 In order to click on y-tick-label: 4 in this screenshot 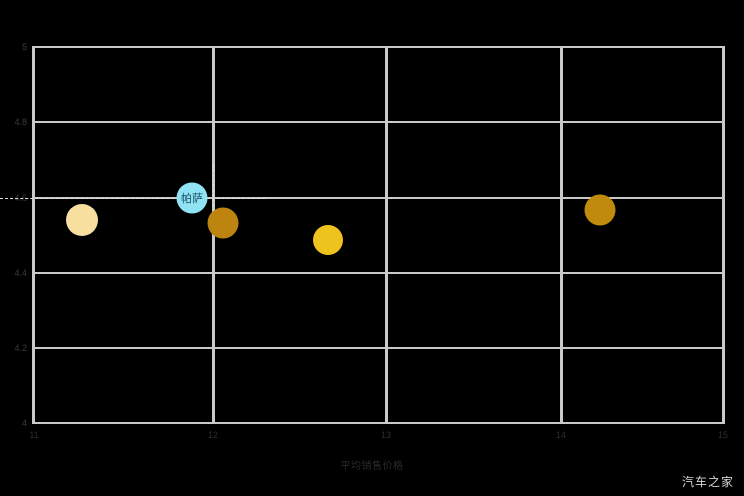, I will do `click(24, 423)`.